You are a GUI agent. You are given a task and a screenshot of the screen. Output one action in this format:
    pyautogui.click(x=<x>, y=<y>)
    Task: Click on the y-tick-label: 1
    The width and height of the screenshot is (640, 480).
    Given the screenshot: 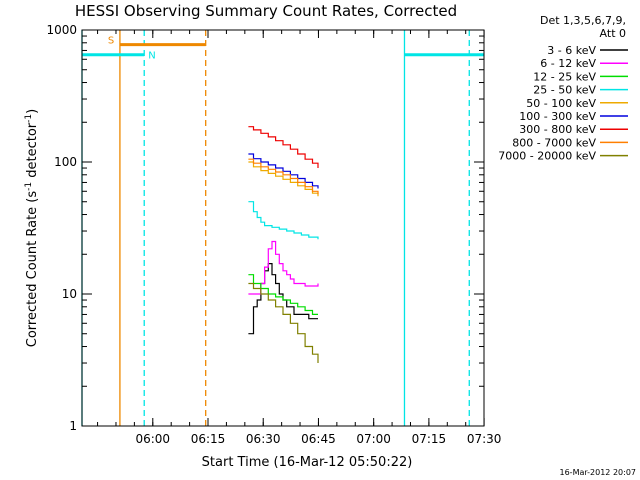 What is the action you would take?
    pyautogui.click(x=73, y=426)
    